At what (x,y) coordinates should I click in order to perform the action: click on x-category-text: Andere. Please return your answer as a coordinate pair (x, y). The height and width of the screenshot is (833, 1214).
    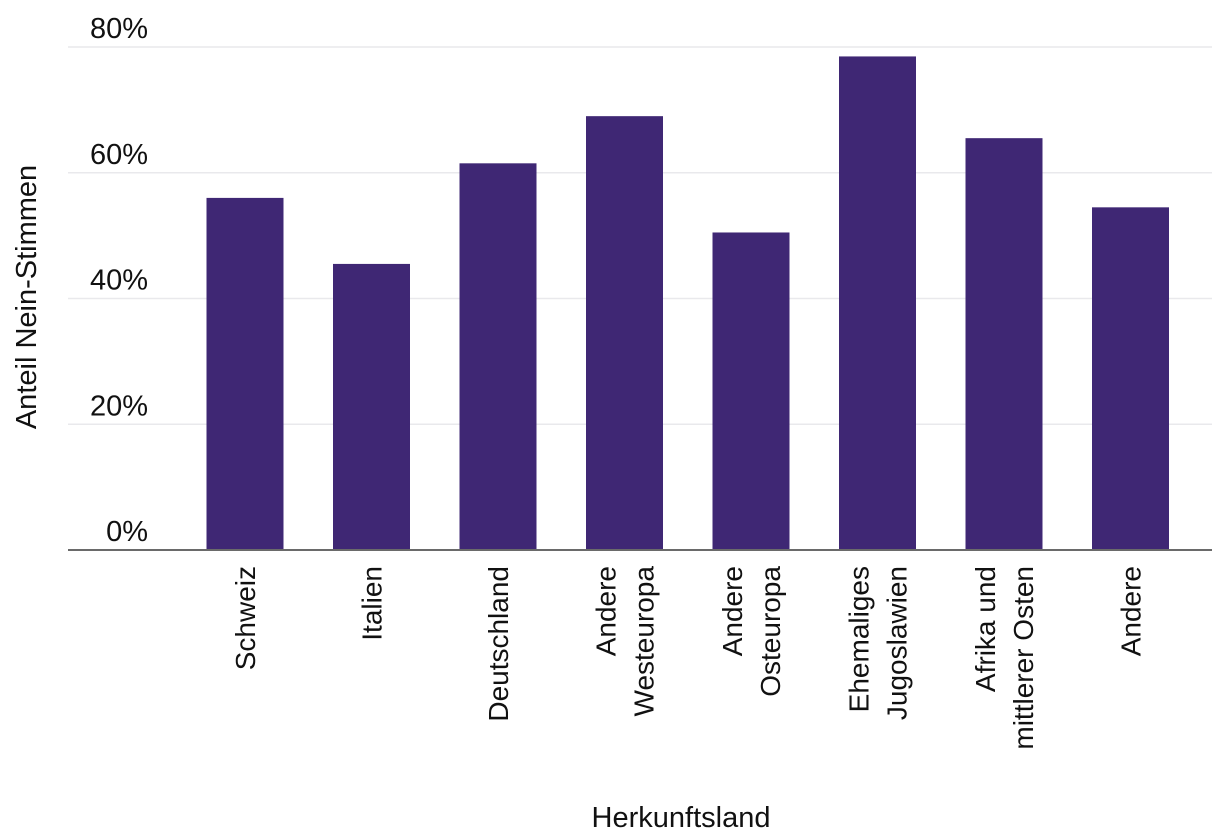
    Looking at the image, I should click on (1131, 611).